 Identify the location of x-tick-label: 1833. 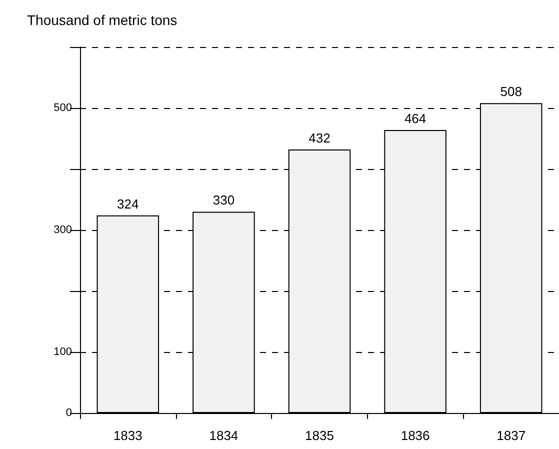
(127, 435).